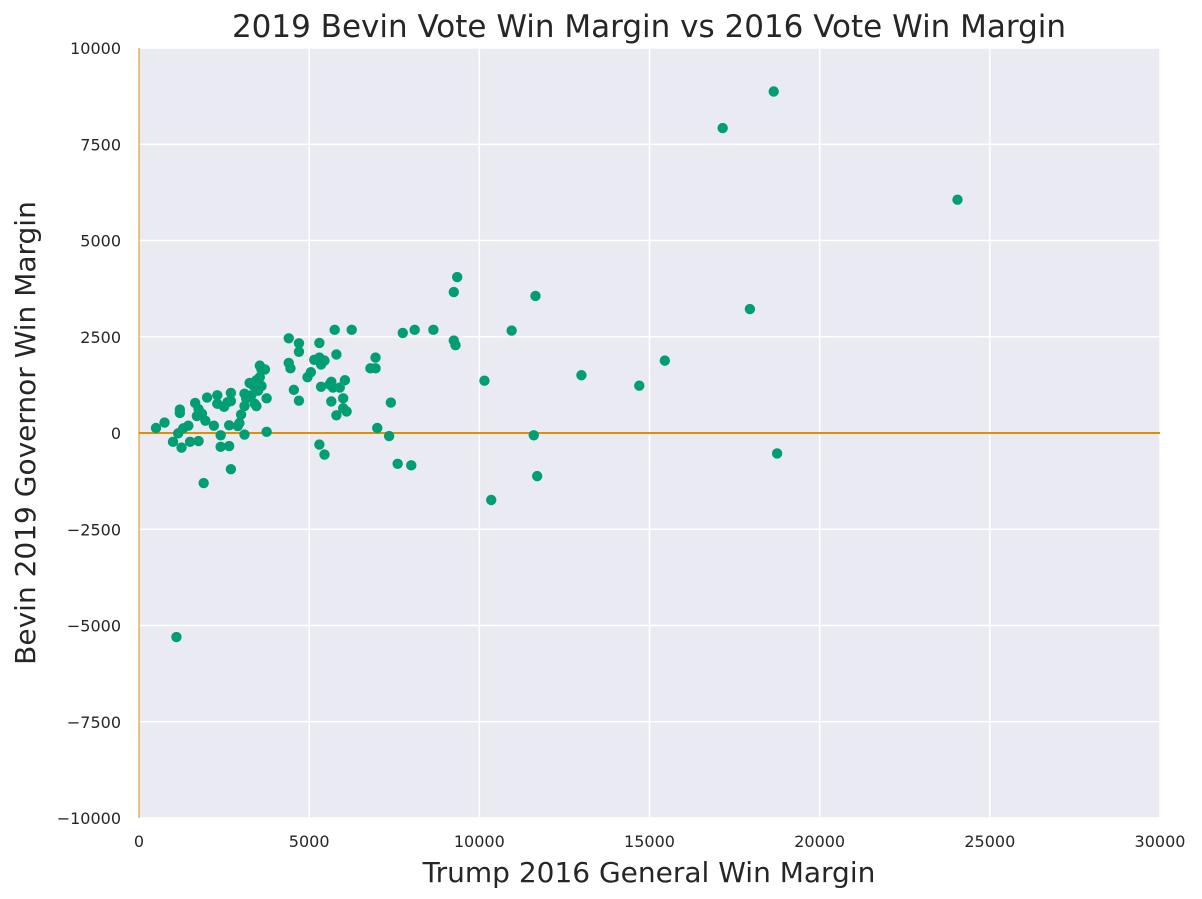 This screenshot has width=1202, height=899. I want to click on x-tick-label: 30000, so click(1160, 841).